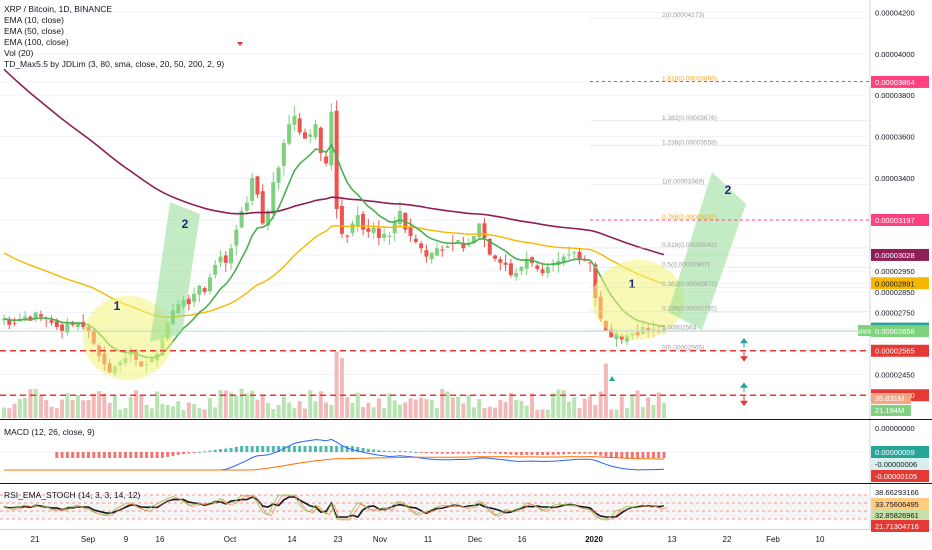 The height and width of the screenshot is (550, 932). What do you see at coordinates (869, 331) in the screenshot?
I see `symbol-tag` at bounding box center [869, 331].